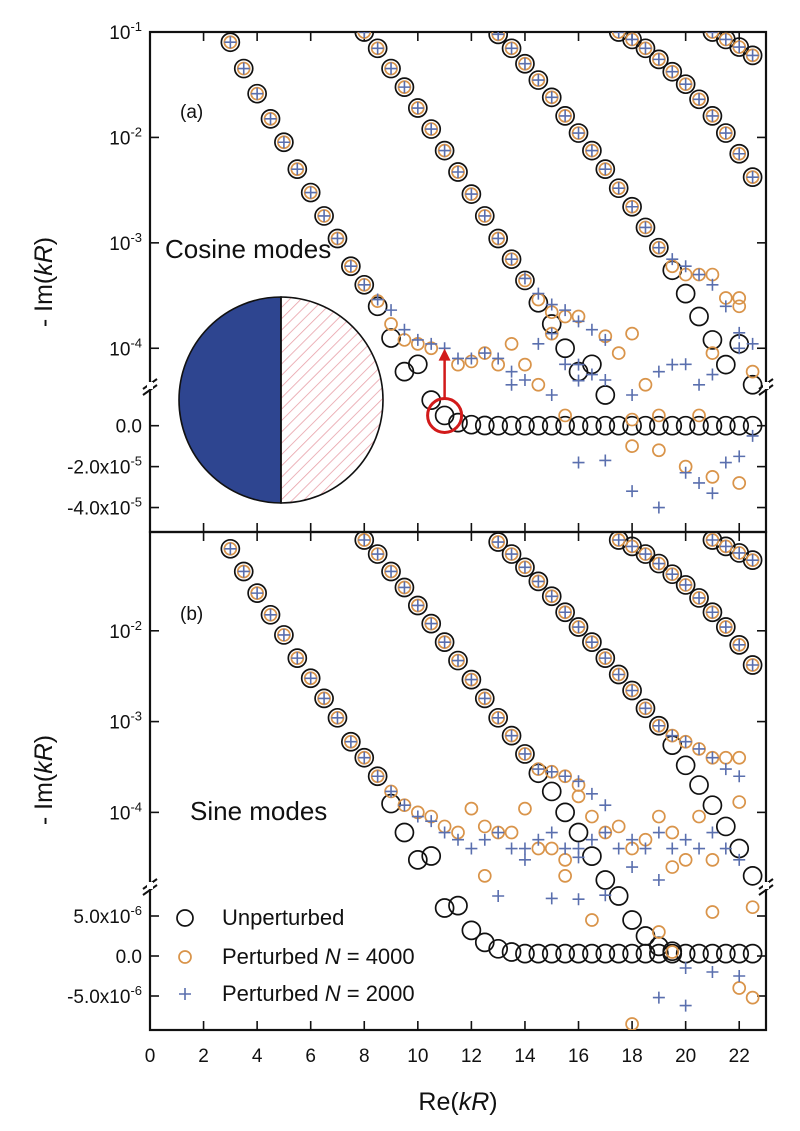 The width and height of the screenshot is (800, 1131). I want to click on legend-label-perturbed_2000: Perturbed N = 2000, so click(318, 993).